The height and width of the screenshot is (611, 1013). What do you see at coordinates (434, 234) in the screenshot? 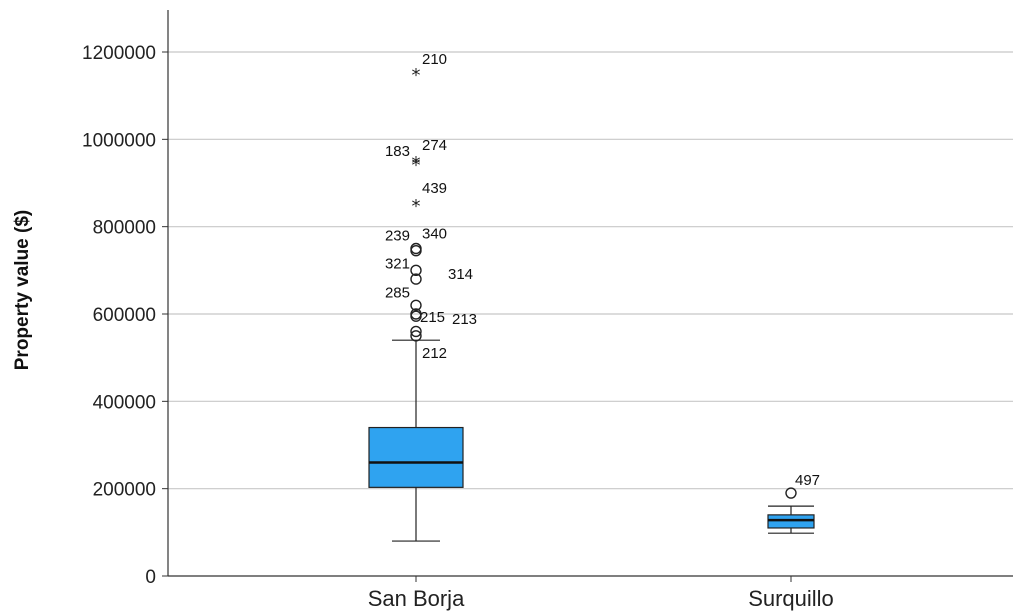
I see `outlier-label: 340` at bounding box center [434, 234].